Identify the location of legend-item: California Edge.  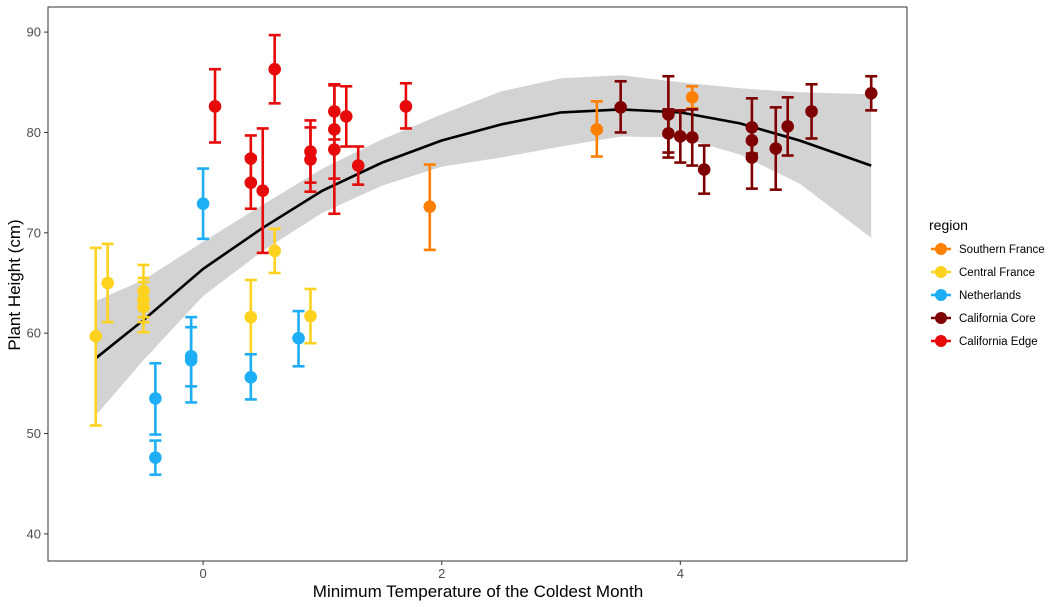
(984, 341).